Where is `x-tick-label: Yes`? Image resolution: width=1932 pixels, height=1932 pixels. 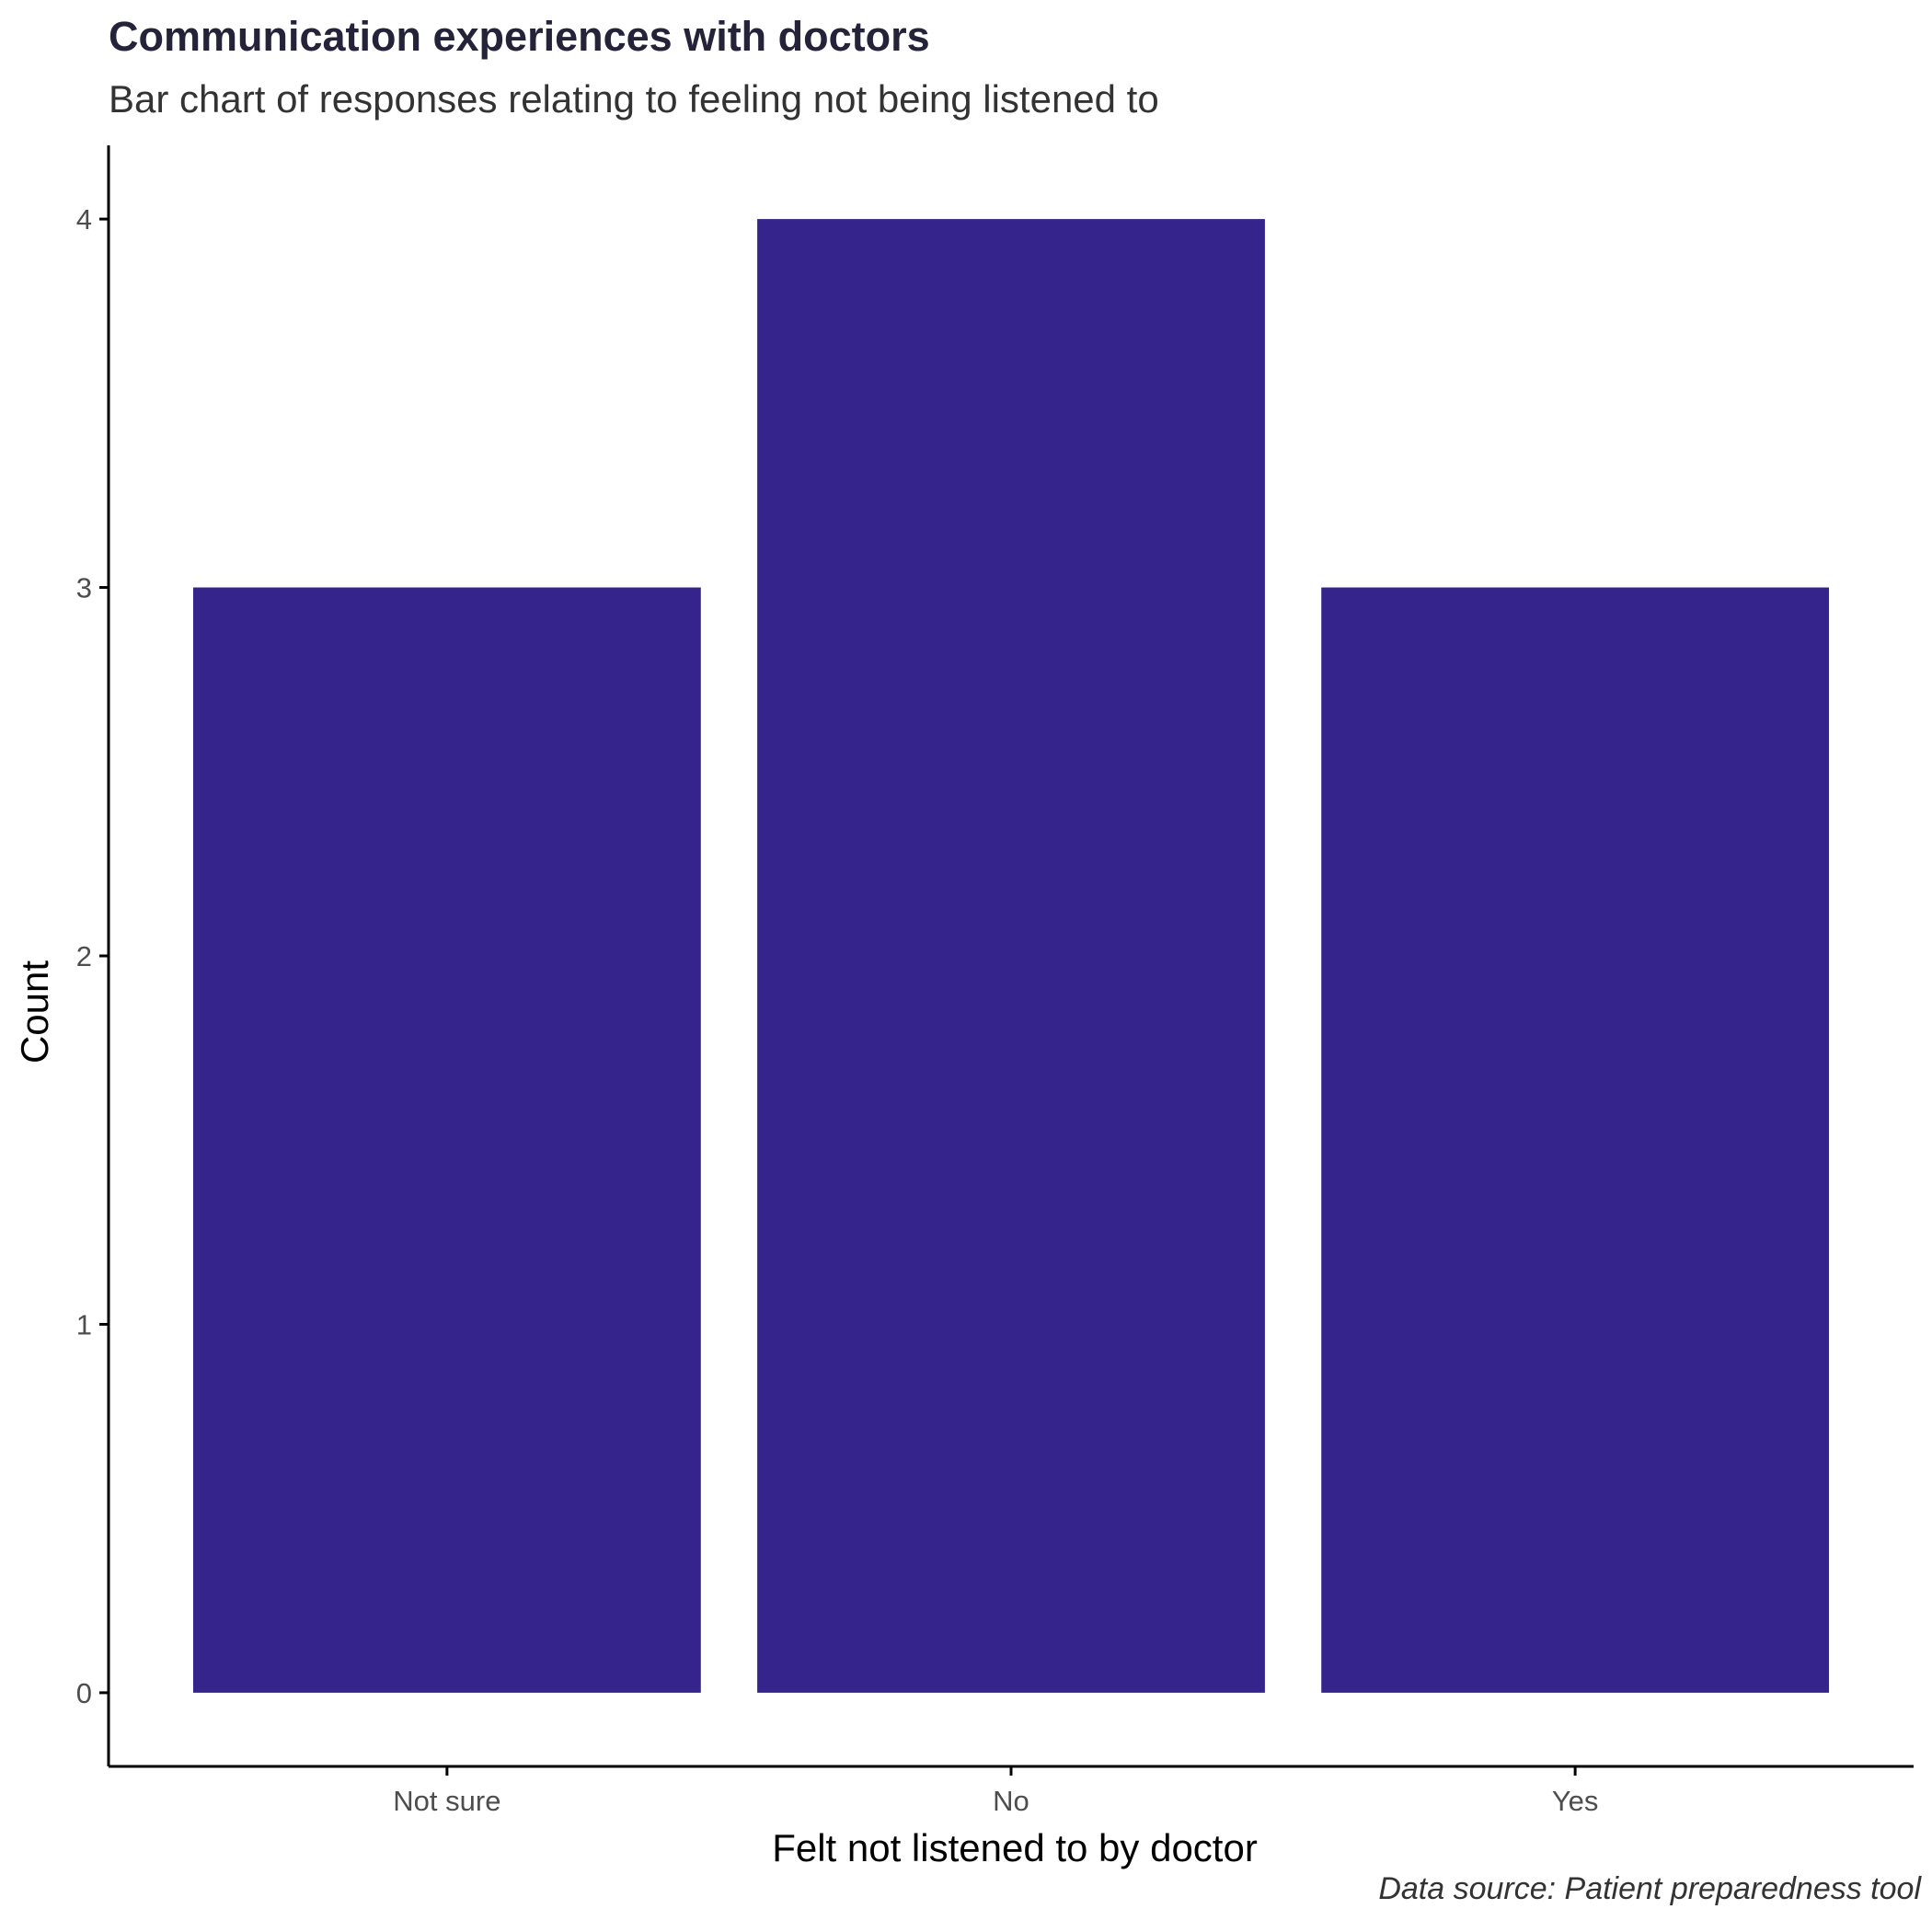 x-tick-label: Yes is located at coordinates (1575, 1801).